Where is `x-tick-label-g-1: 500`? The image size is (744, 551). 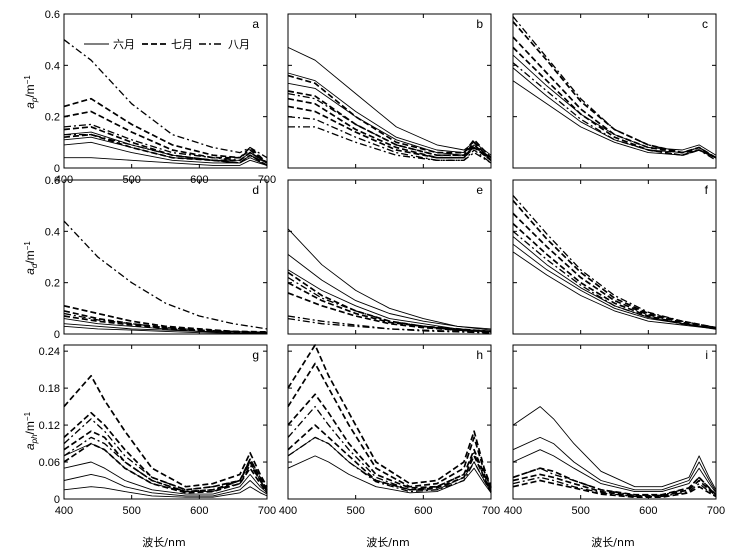 x-tick-label-g-1: 500 is located at coordinates (131, 511).